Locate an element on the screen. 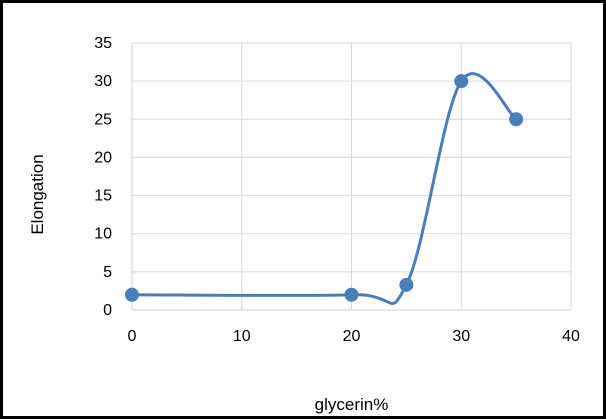  y-tick-label: 15 is located at coordinates (103, 196).